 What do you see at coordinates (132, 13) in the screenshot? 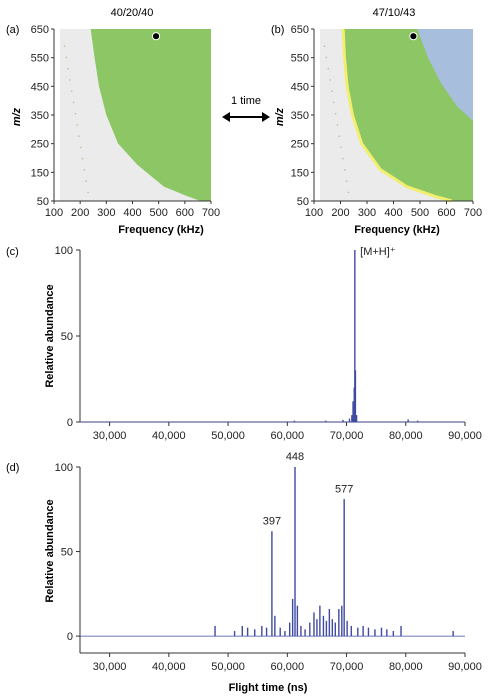
I see `panel-title-a: 40/20/40` at bounding box center [132, 13].